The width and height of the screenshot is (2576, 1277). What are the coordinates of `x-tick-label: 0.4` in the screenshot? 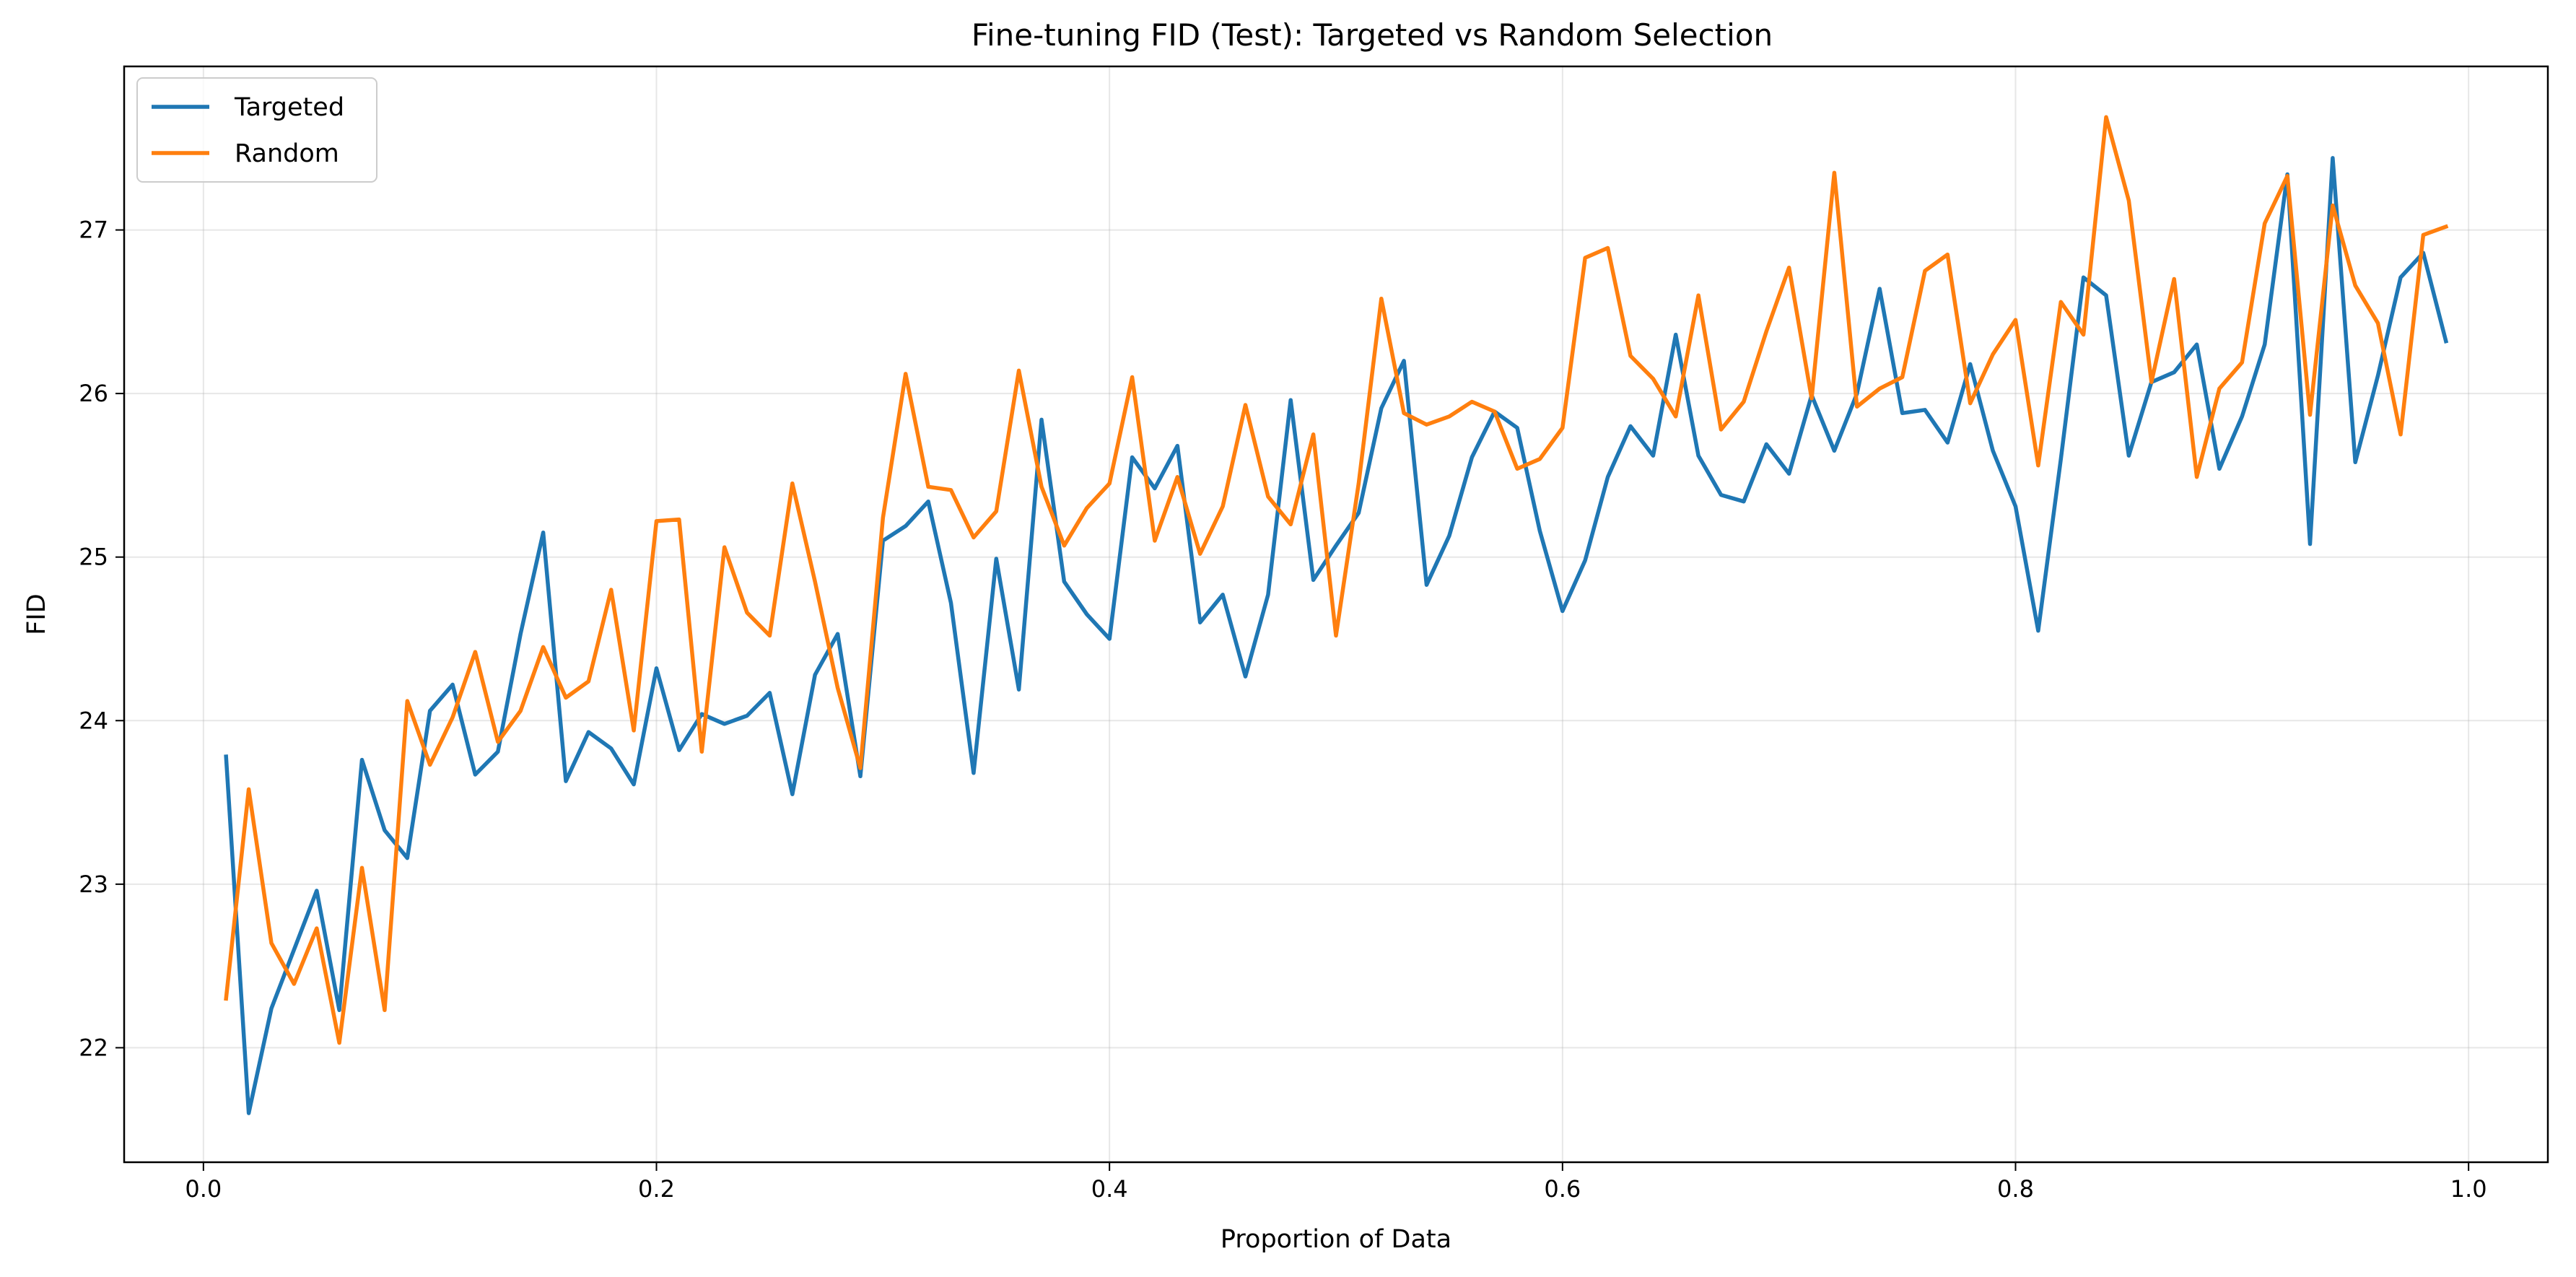 It's located at (1109, 1189).